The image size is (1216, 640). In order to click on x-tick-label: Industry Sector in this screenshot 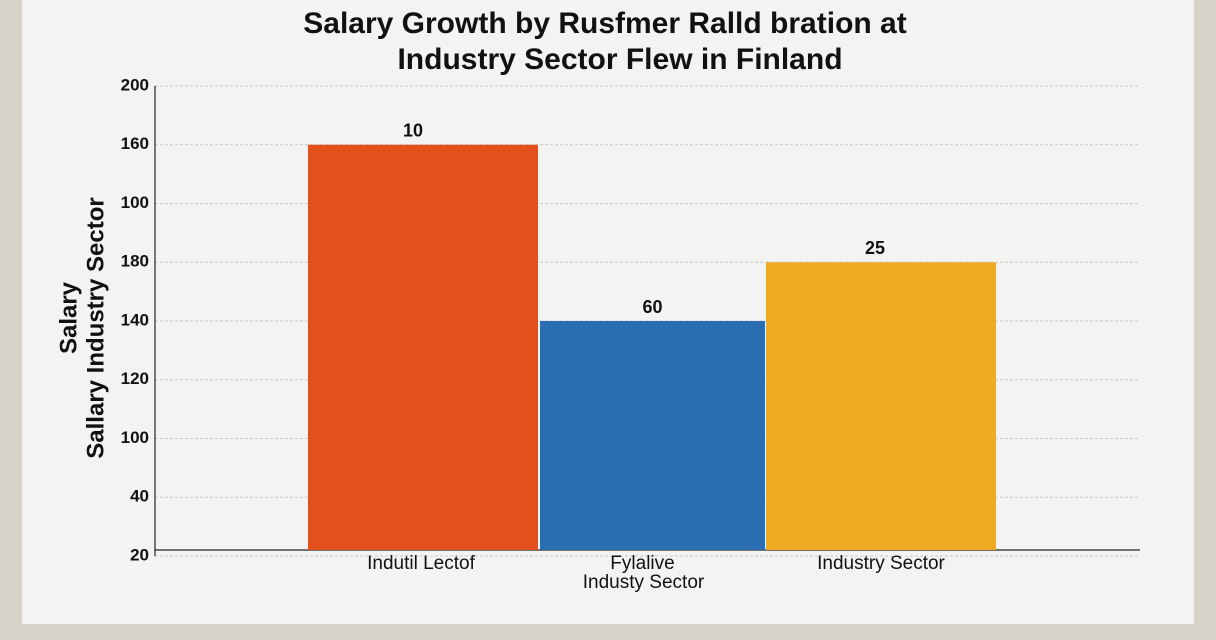, I will do `click(881, 563)`.